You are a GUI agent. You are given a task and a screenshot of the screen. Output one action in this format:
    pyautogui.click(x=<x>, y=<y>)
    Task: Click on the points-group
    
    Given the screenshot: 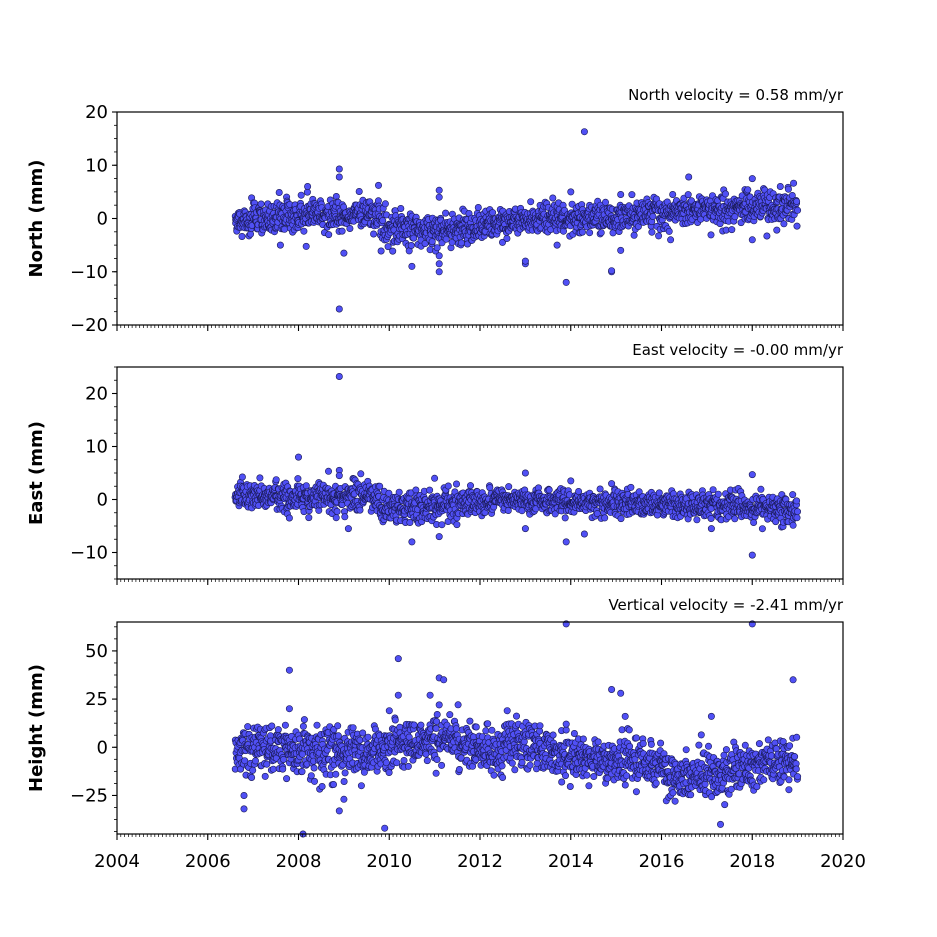 What is the action you would take?
    pyautogui.click(x=516, y=729)
    